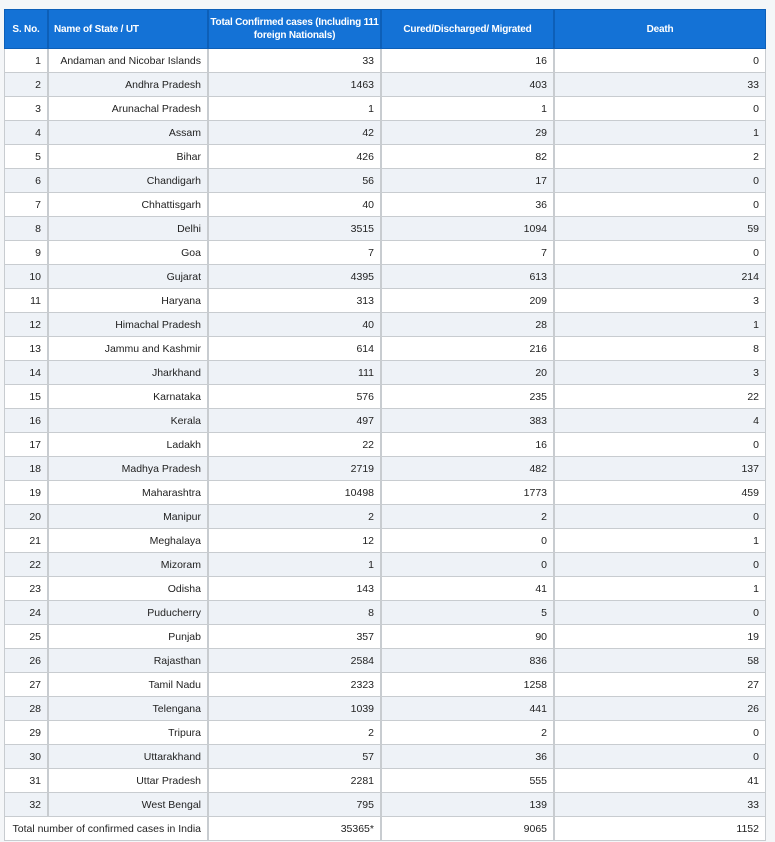  Describe the element at coordinates (385, 277) in the screenshot. I see `table-row: 10 Gujarat 4395 613 214` at that location.